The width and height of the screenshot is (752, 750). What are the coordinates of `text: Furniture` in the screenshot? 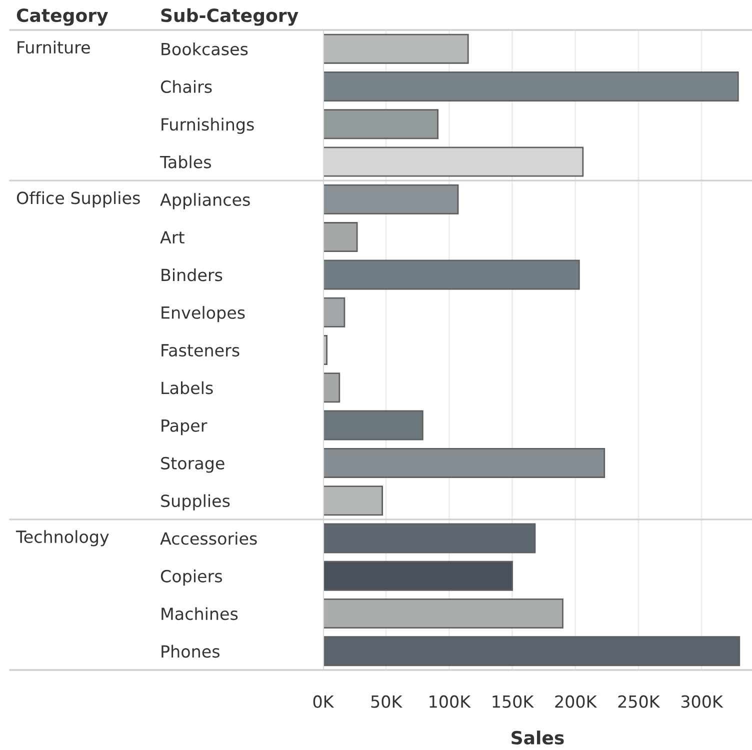 It's located at (54, 47).